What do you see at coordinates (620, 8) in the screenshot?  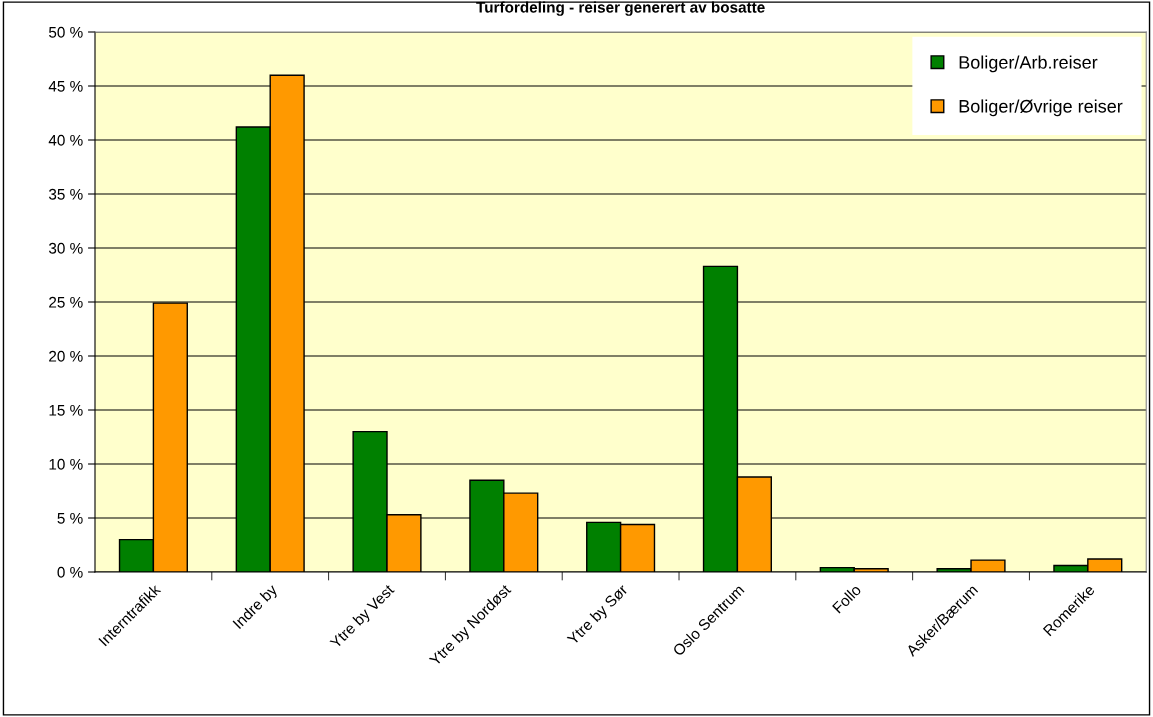 I see `chart-title: Turfordeling - reiser generert av bosatte` at bounding box center [620, 8].